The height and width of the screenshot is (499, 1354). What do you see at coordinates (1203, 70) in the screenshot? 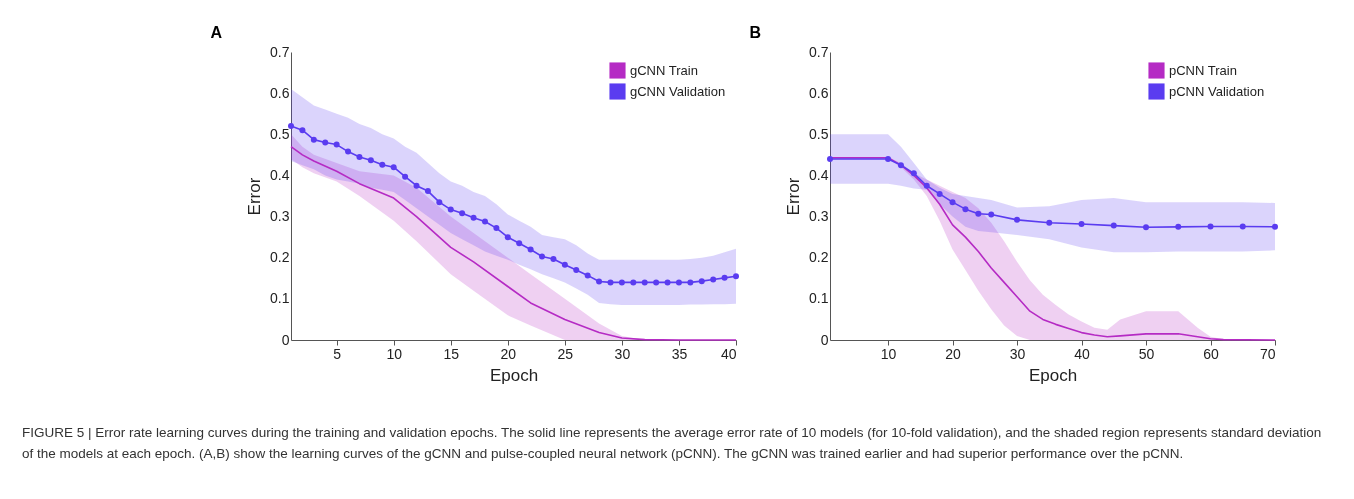
I see `legend-label: pCNN Train` at bounding box center [1203, 70].